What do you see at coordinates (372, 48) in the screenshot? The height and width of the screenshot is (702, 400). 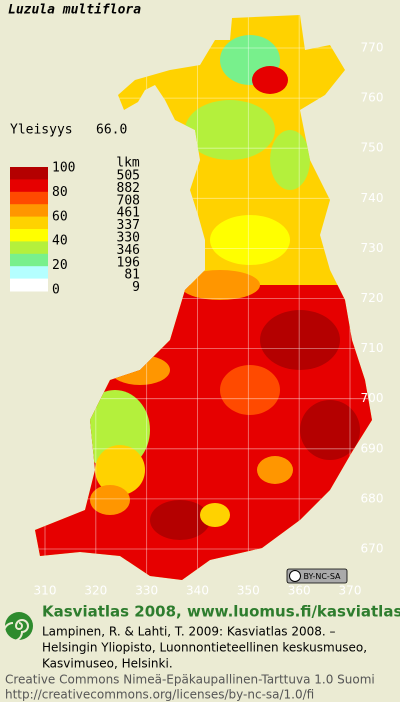 I see `northing-label: 770` at bounding box center [372, 48].